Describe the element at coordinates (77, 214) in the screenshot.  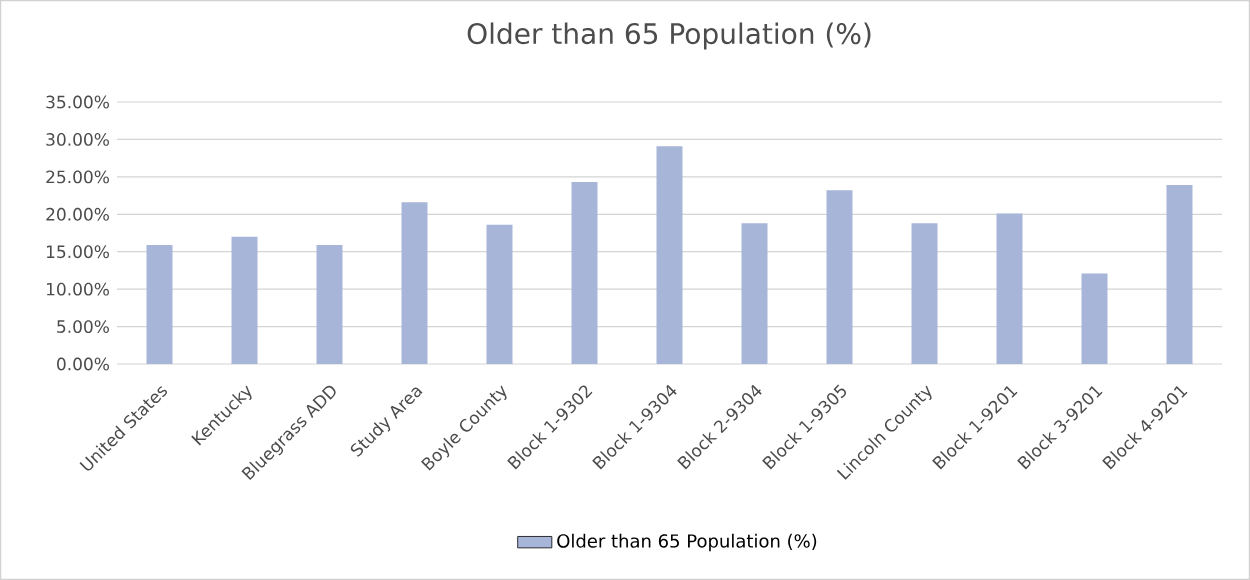
I see `y-tick-label: 20.00%` at that location.